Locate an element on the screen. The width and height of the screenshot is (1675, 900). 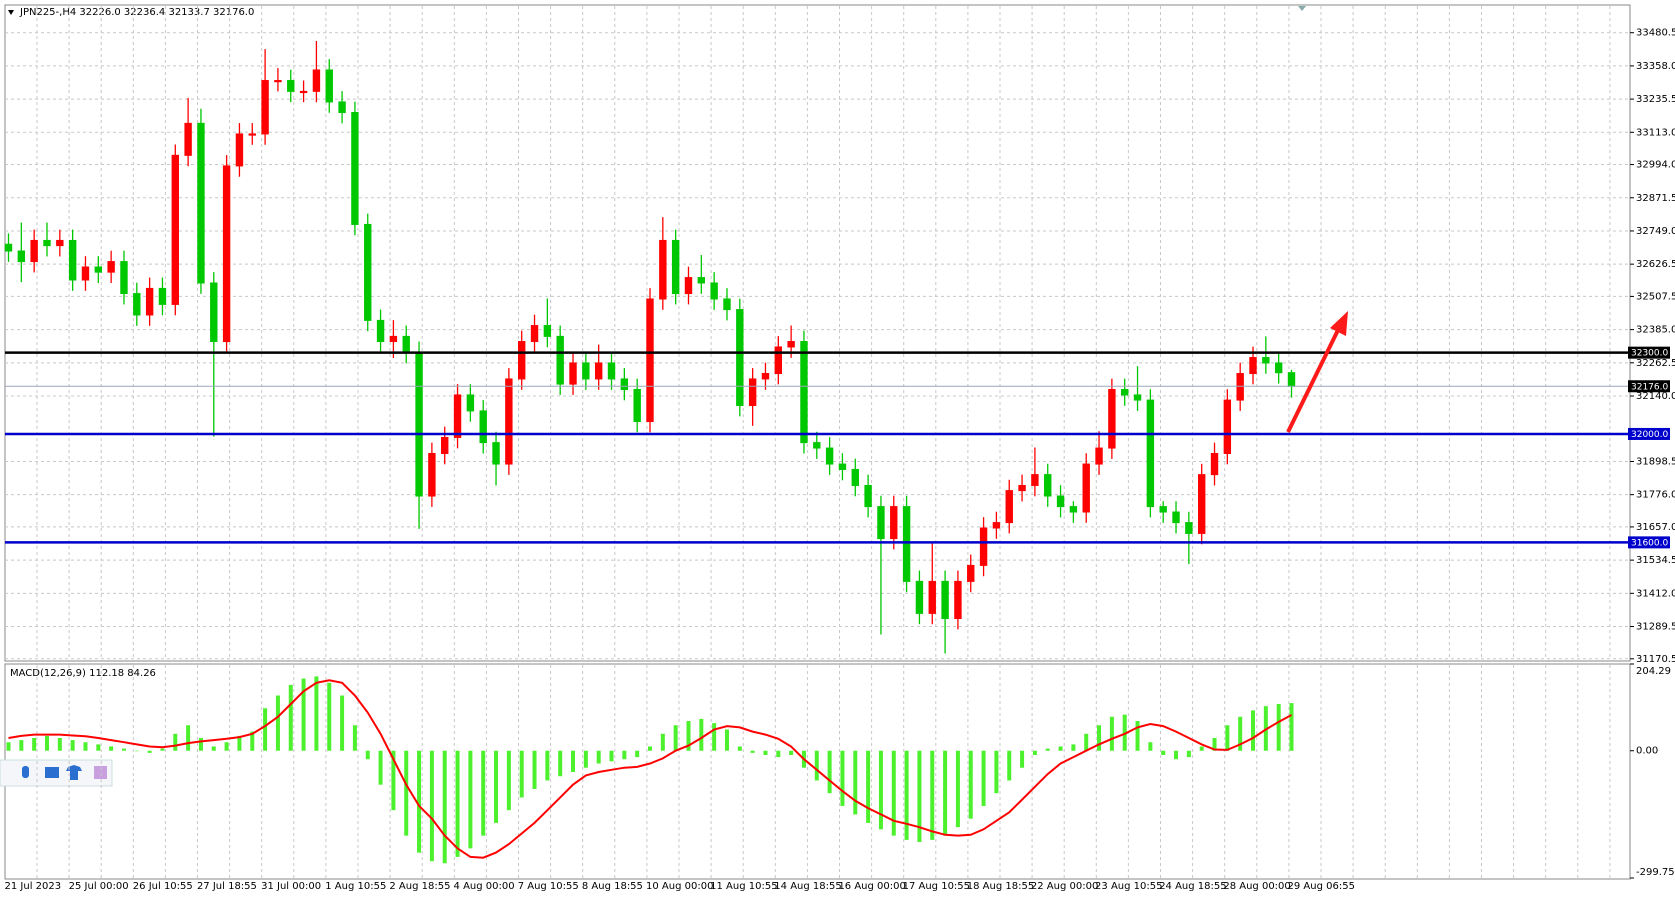
y-tick-label: 31412.0 is located at coordinates (1655, 593).